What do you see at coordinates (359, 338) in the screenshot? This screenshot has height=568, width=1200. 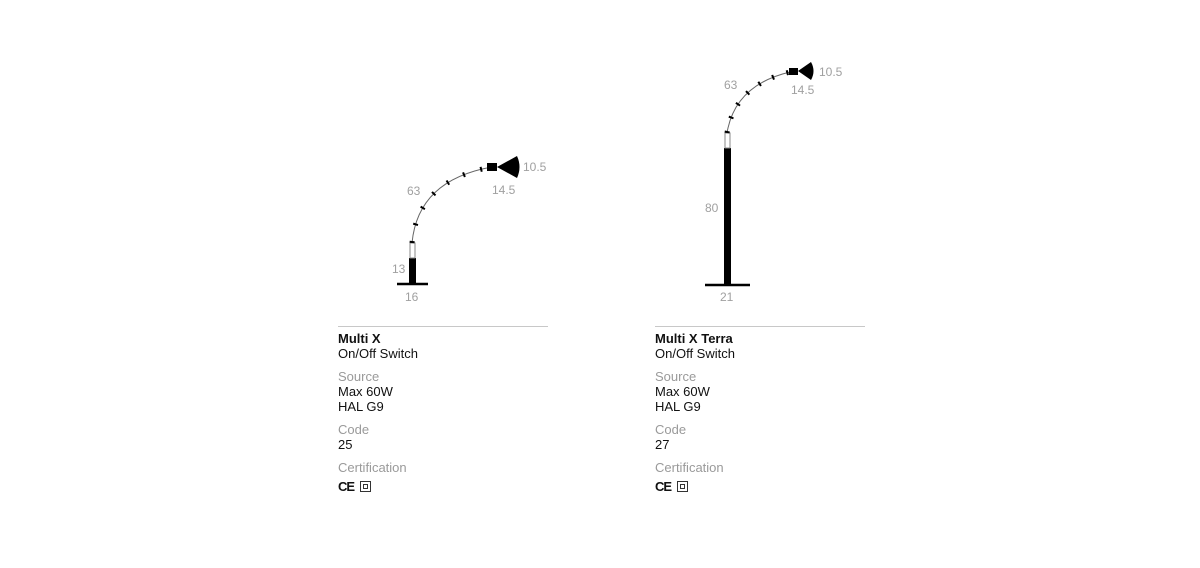 I see `product-name: Multi X` at bounding box center [359, 338].